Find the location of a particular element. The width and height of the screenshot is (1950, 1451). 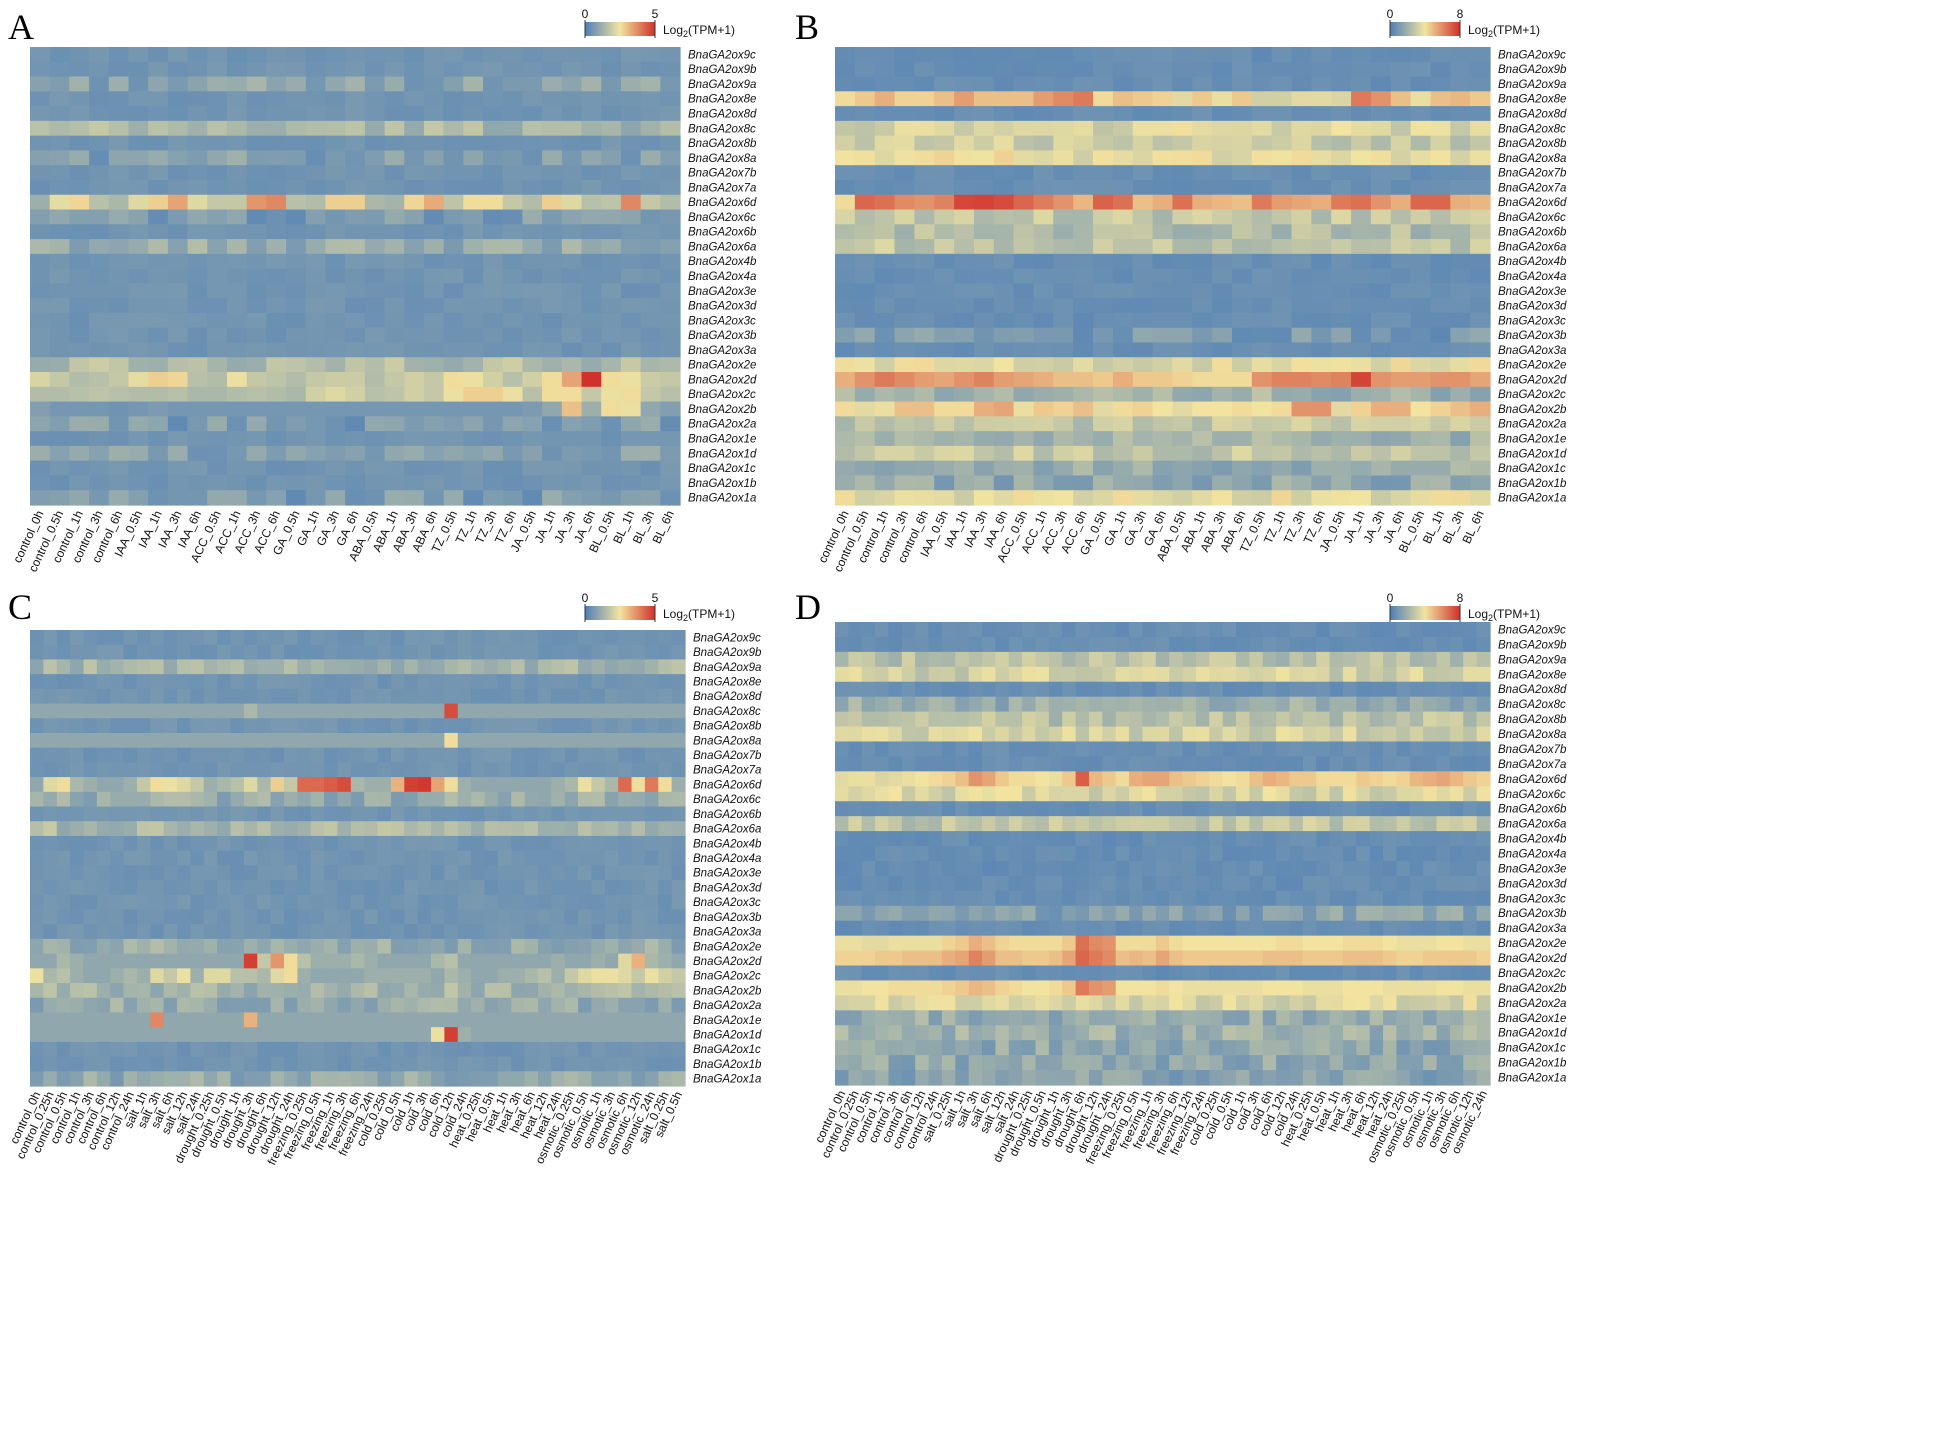

row-label: BnaGA2ox6b is located at coordinates (1532, 233).